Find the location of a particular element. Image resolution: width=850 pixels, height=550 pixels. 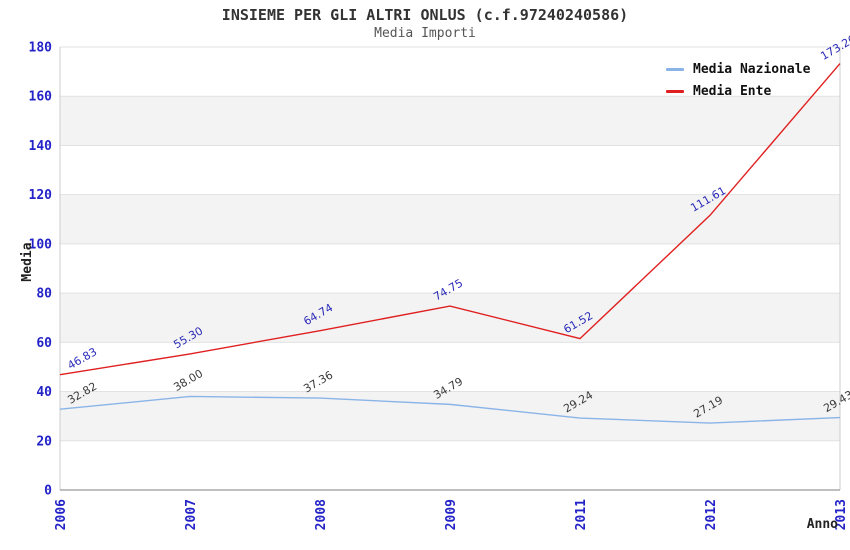

y-tick-label: 40 is located at coordinates (44, 392).